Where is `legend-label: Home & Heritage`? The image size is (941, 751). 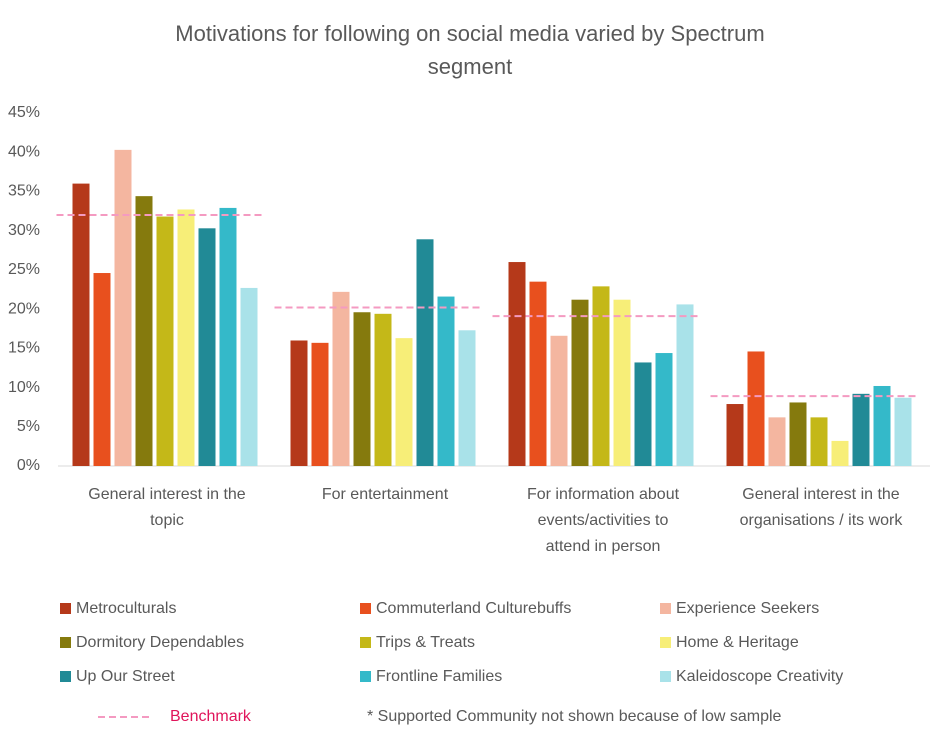 legend-label: Home & Heritage is located at coordinates (737, 642).